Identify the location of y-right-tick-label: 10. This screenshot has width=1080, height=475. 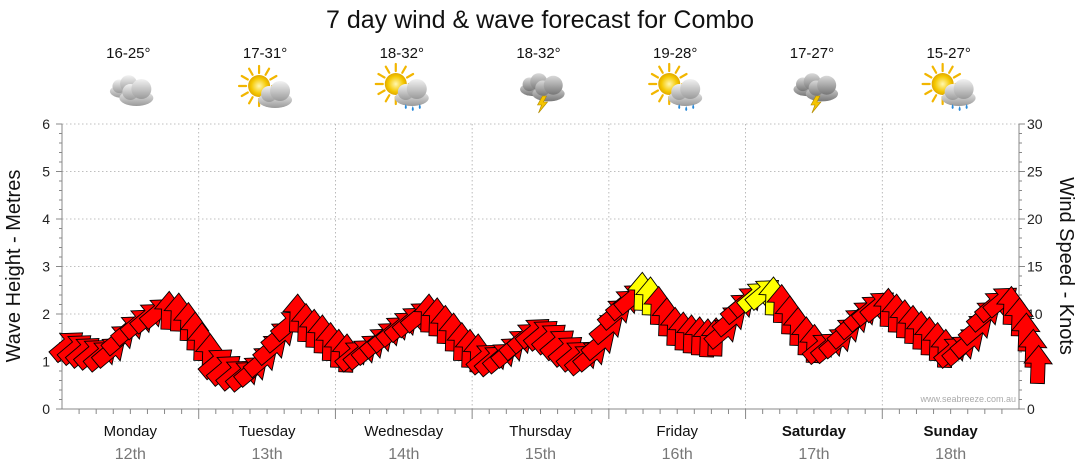
(1035, 314).